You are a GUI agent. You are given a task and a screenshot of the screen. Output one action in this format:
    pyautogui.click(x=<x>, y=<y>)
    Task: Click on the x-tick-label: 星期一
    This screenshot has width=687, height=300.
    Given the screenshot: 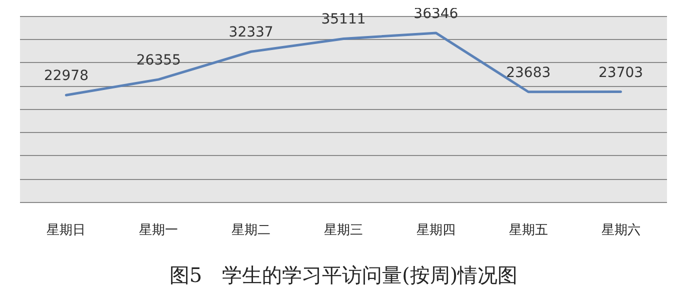 What is the action you would take?
    pyautogui.click(x=158, y=230)
    